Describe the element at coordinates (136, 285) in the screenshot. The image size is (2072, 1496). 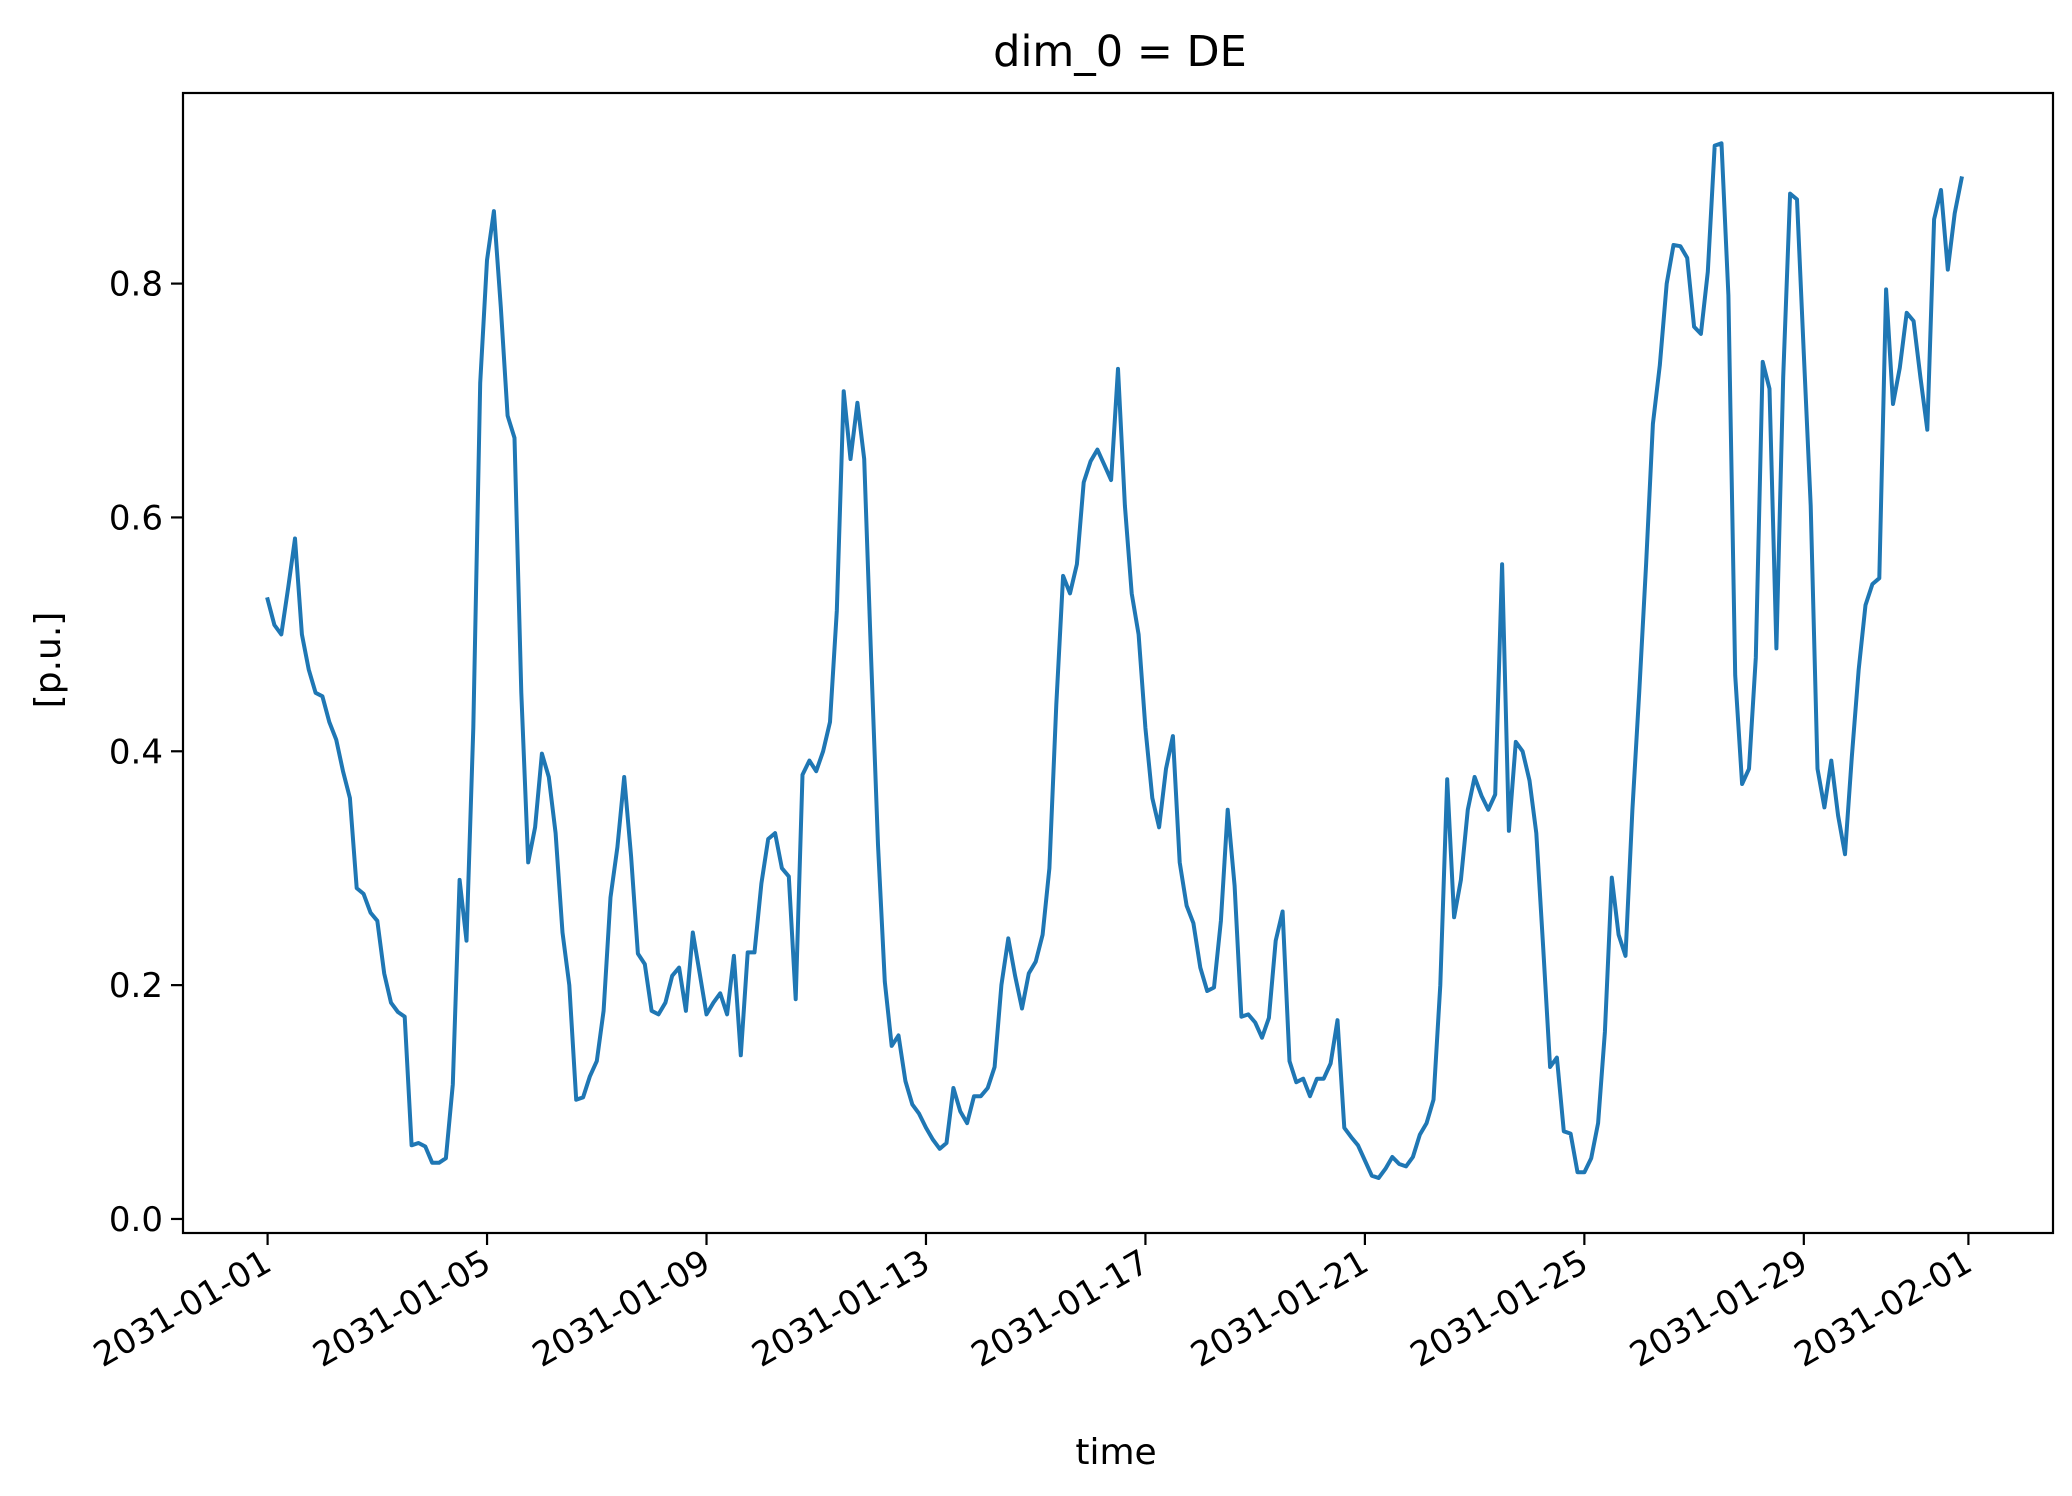
I see `y-tick-label: 0.8` at that location.